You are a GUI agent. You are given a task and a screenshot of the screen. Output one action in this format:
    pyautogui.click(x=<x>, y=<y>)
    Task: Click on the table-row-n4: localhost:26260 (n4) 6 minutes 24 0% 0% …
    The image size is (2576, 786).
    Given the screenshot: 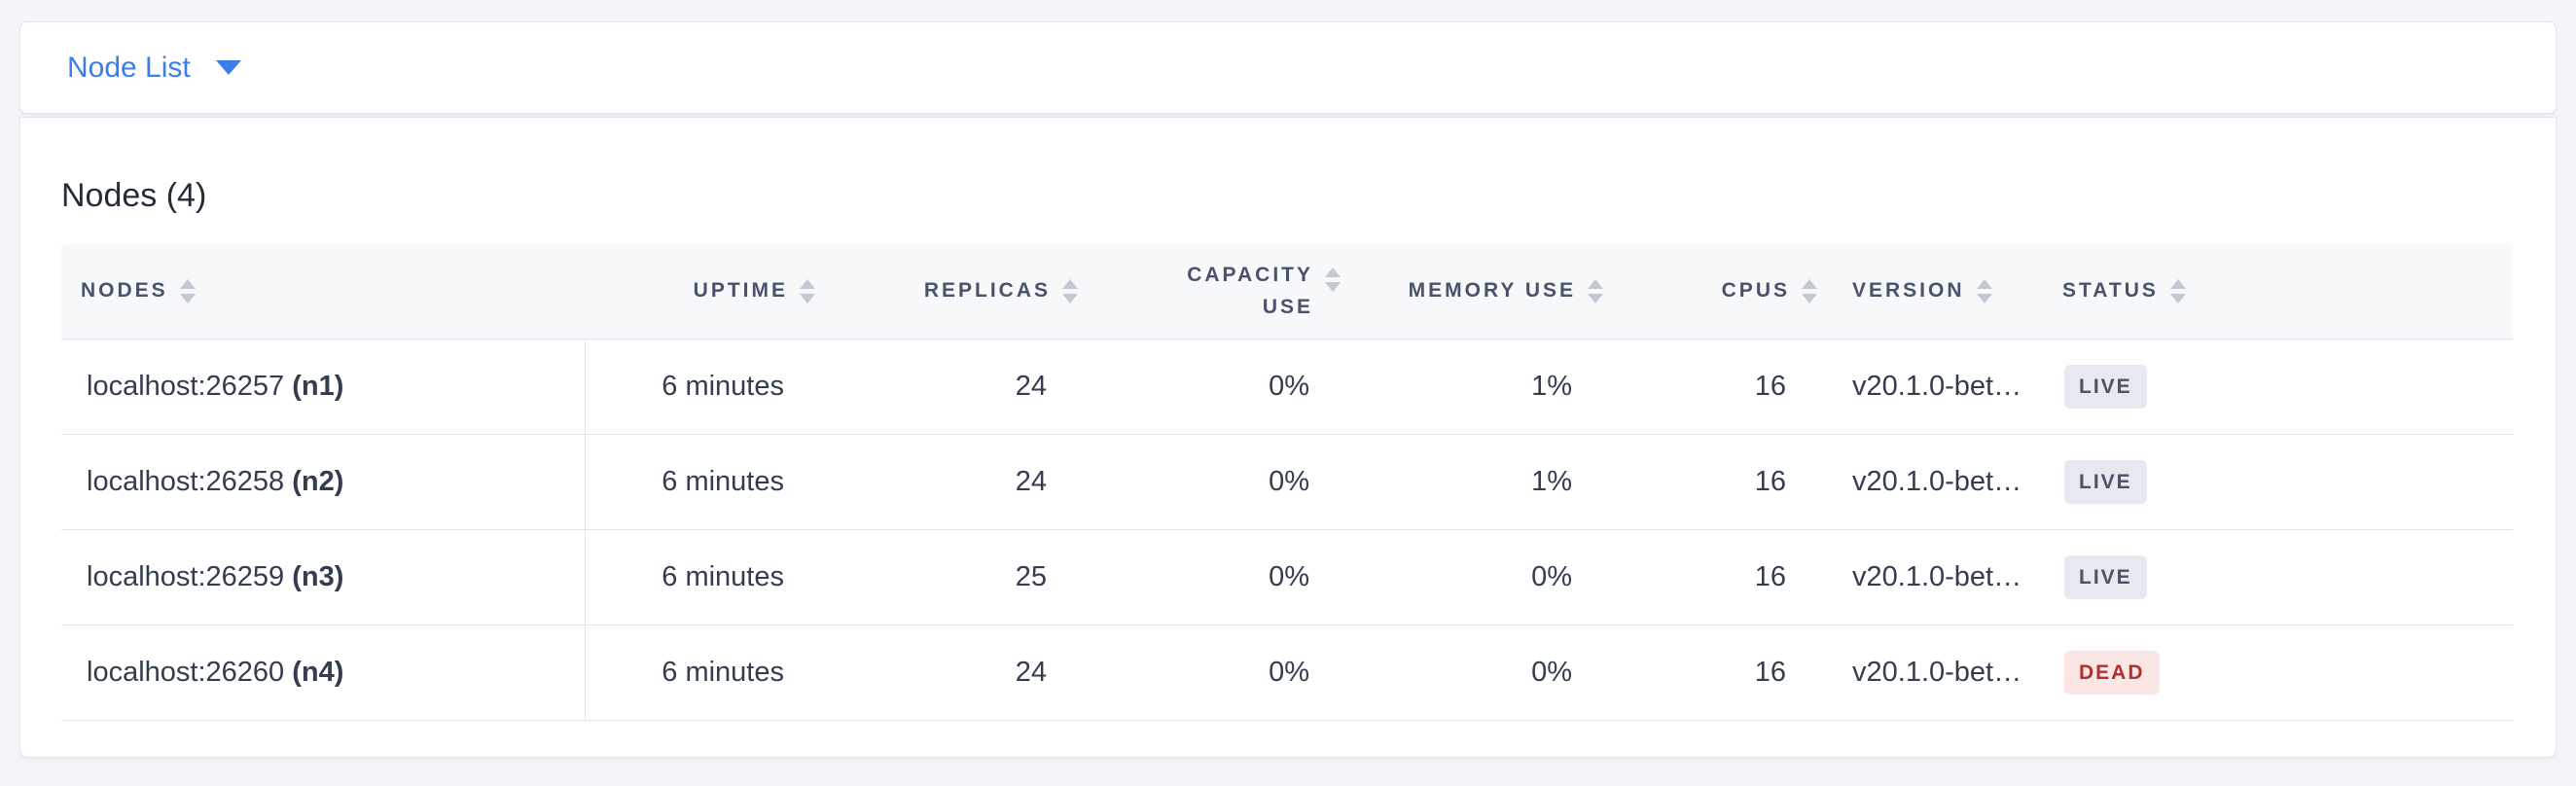 What is the action you would take?
    pyautogui.click(x=1287, y=673)
    